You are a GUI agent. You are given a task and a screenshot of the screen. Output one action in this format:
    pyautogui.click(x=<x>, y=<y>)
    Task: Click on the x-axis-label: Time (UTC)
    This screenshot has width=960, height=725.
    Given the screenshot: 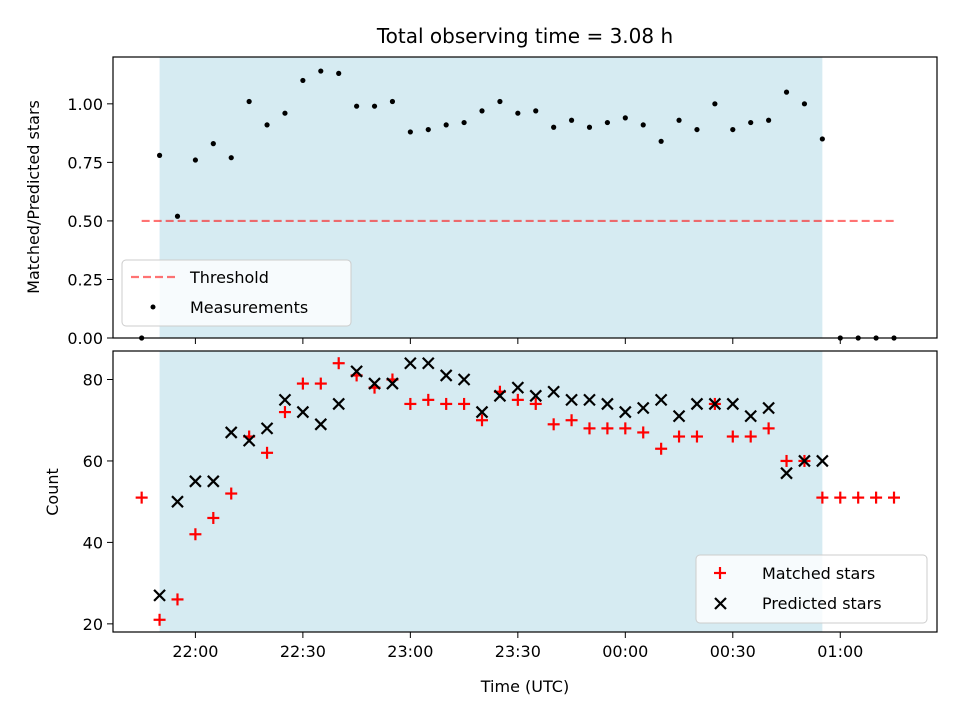 What is the action you would take?
    pyautogui.click(x=524, y=686)
    